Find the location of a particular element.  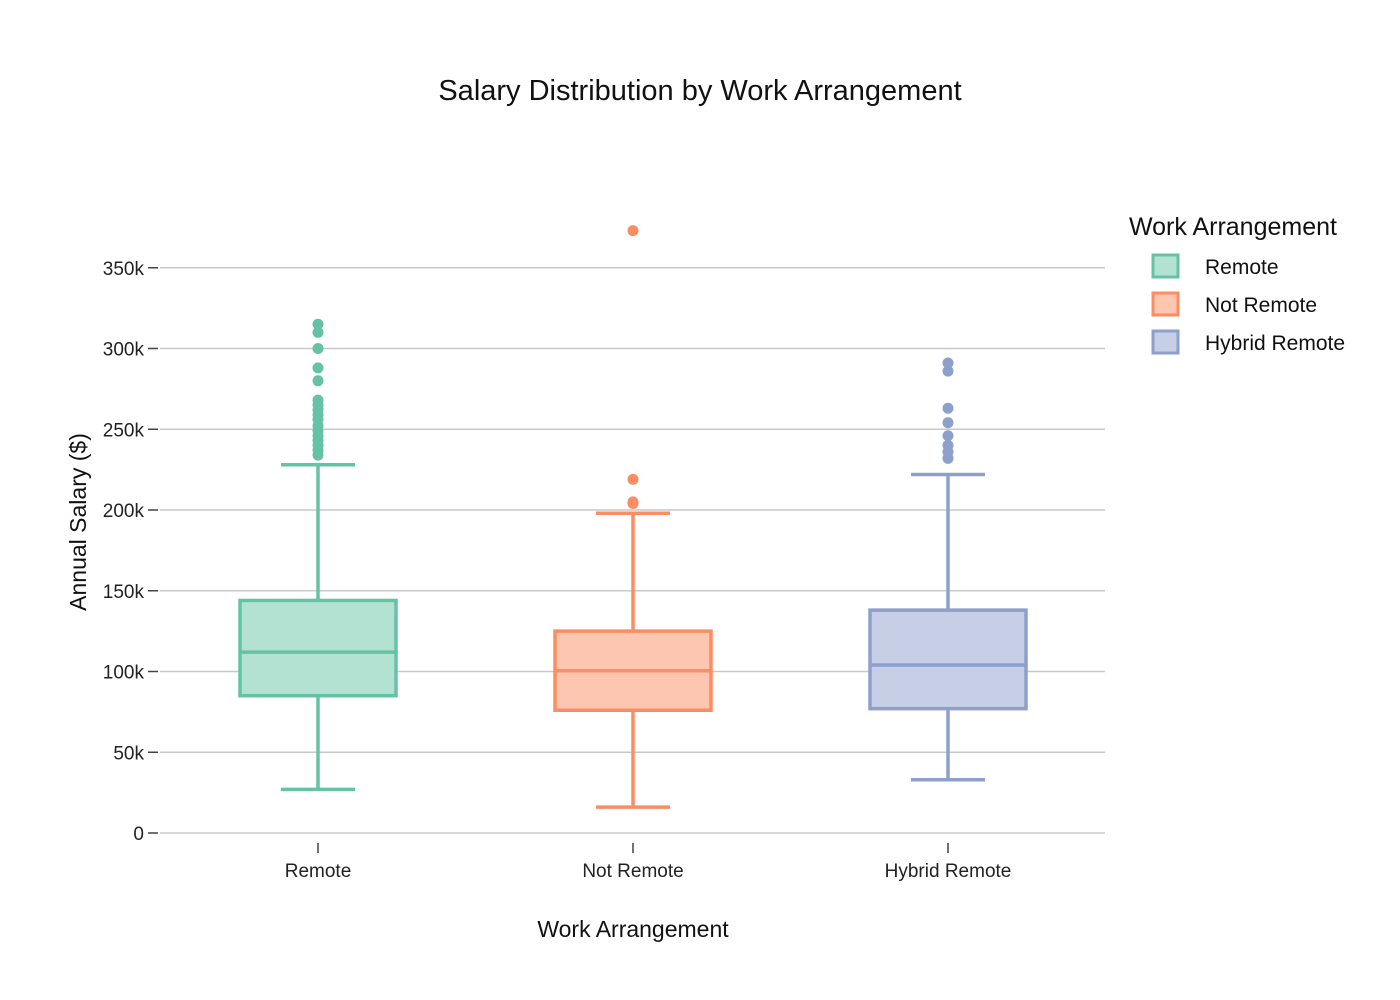

x-axis-title: Work Arrangement is located at coordinates (633, 929).